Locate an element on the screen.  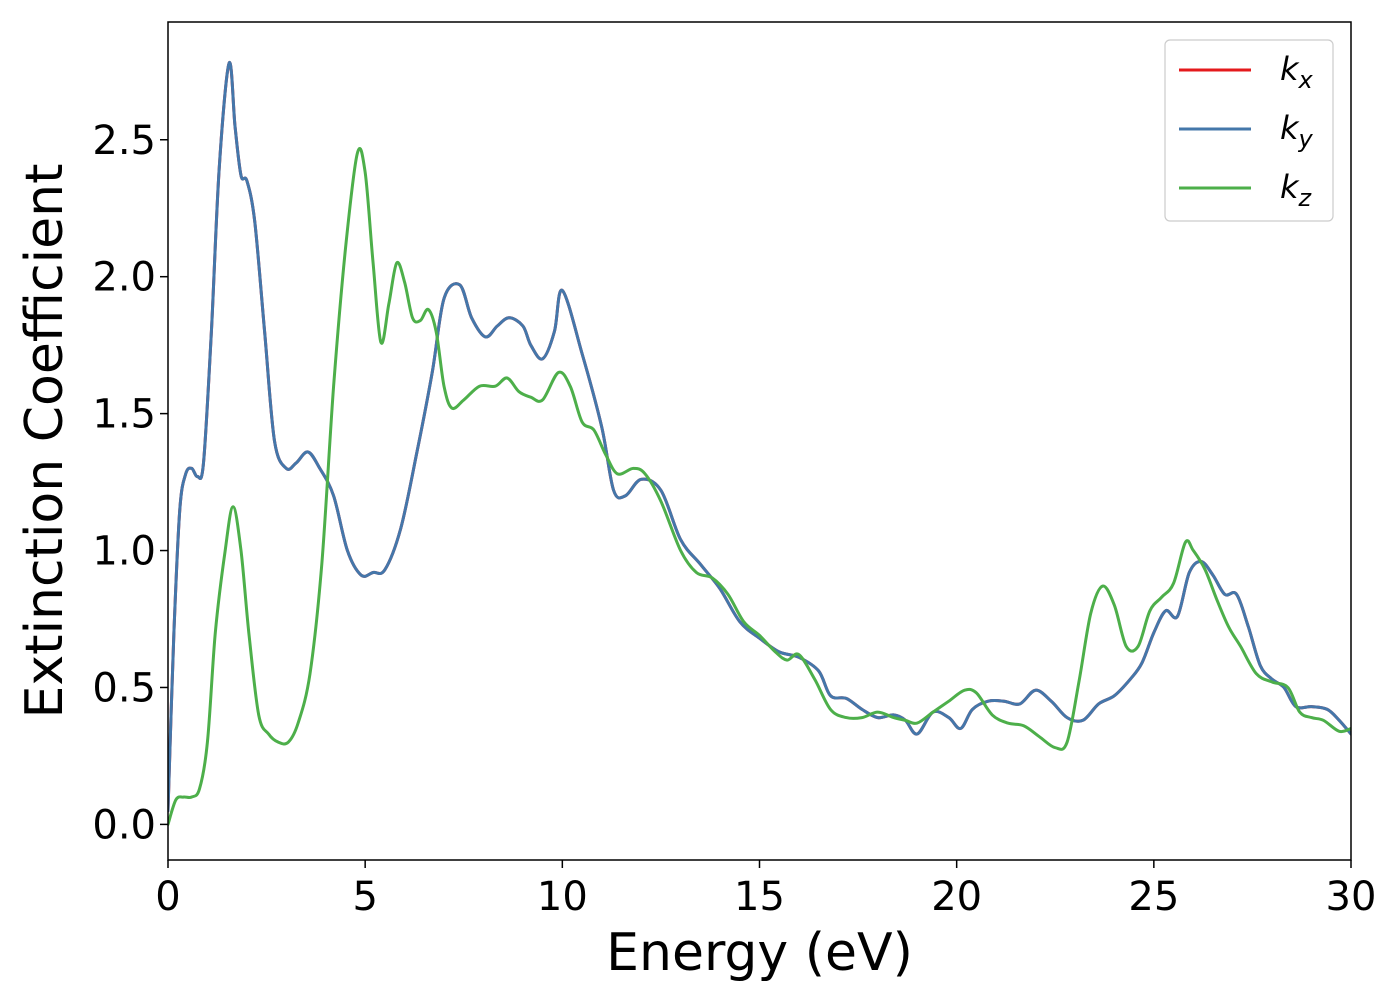
x-tick-label: 10 is located at coordinates (562, 897).